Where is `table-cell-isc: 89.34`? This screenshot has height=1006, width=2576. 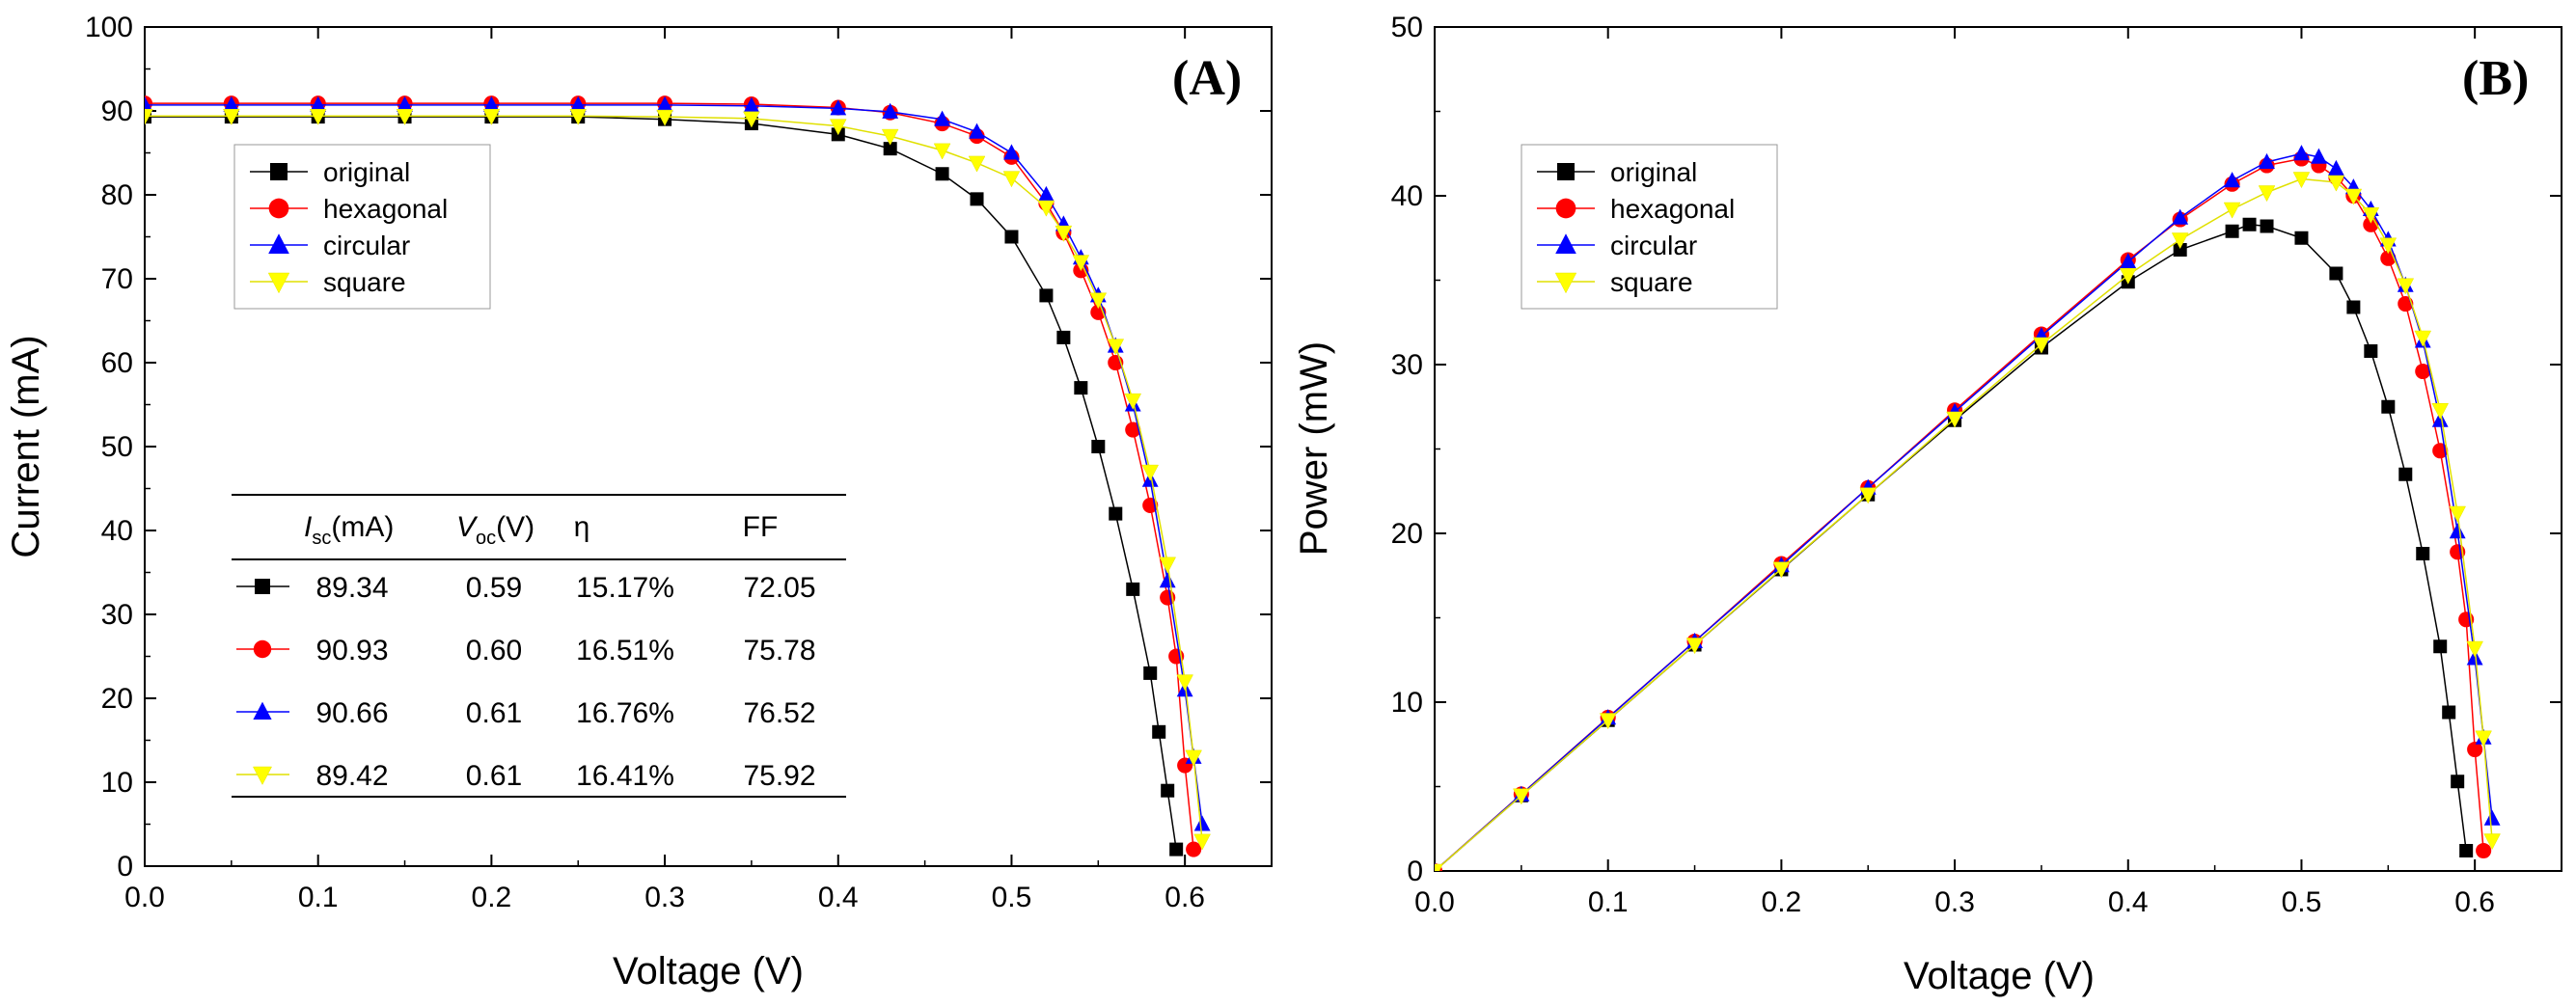 table-cell-isc: 89.34 is located at coordinates (351, 588).